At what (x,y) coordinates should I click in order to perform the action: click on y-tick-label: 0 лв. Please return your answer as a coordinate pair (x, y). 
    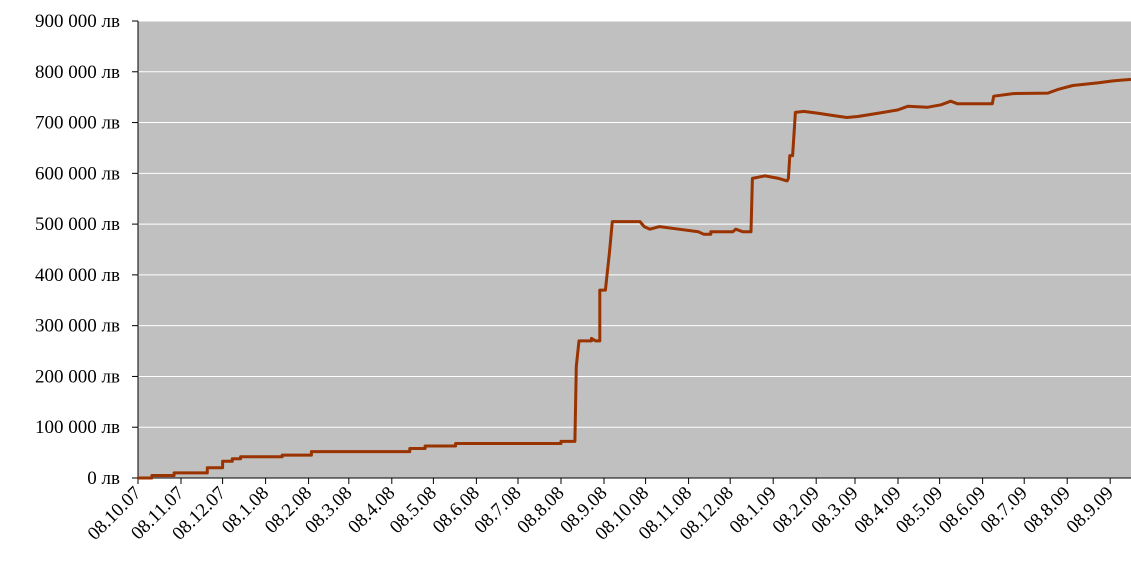
    Looking at the image, I should click on (103, 478).